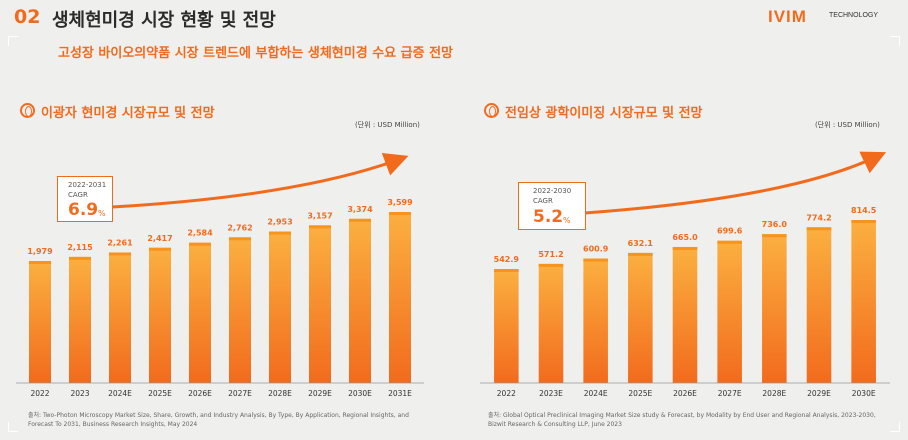 The height and width of the screenshot is (440, 908). I want to click on x-tick-label: 2023E, so click(551, 393).